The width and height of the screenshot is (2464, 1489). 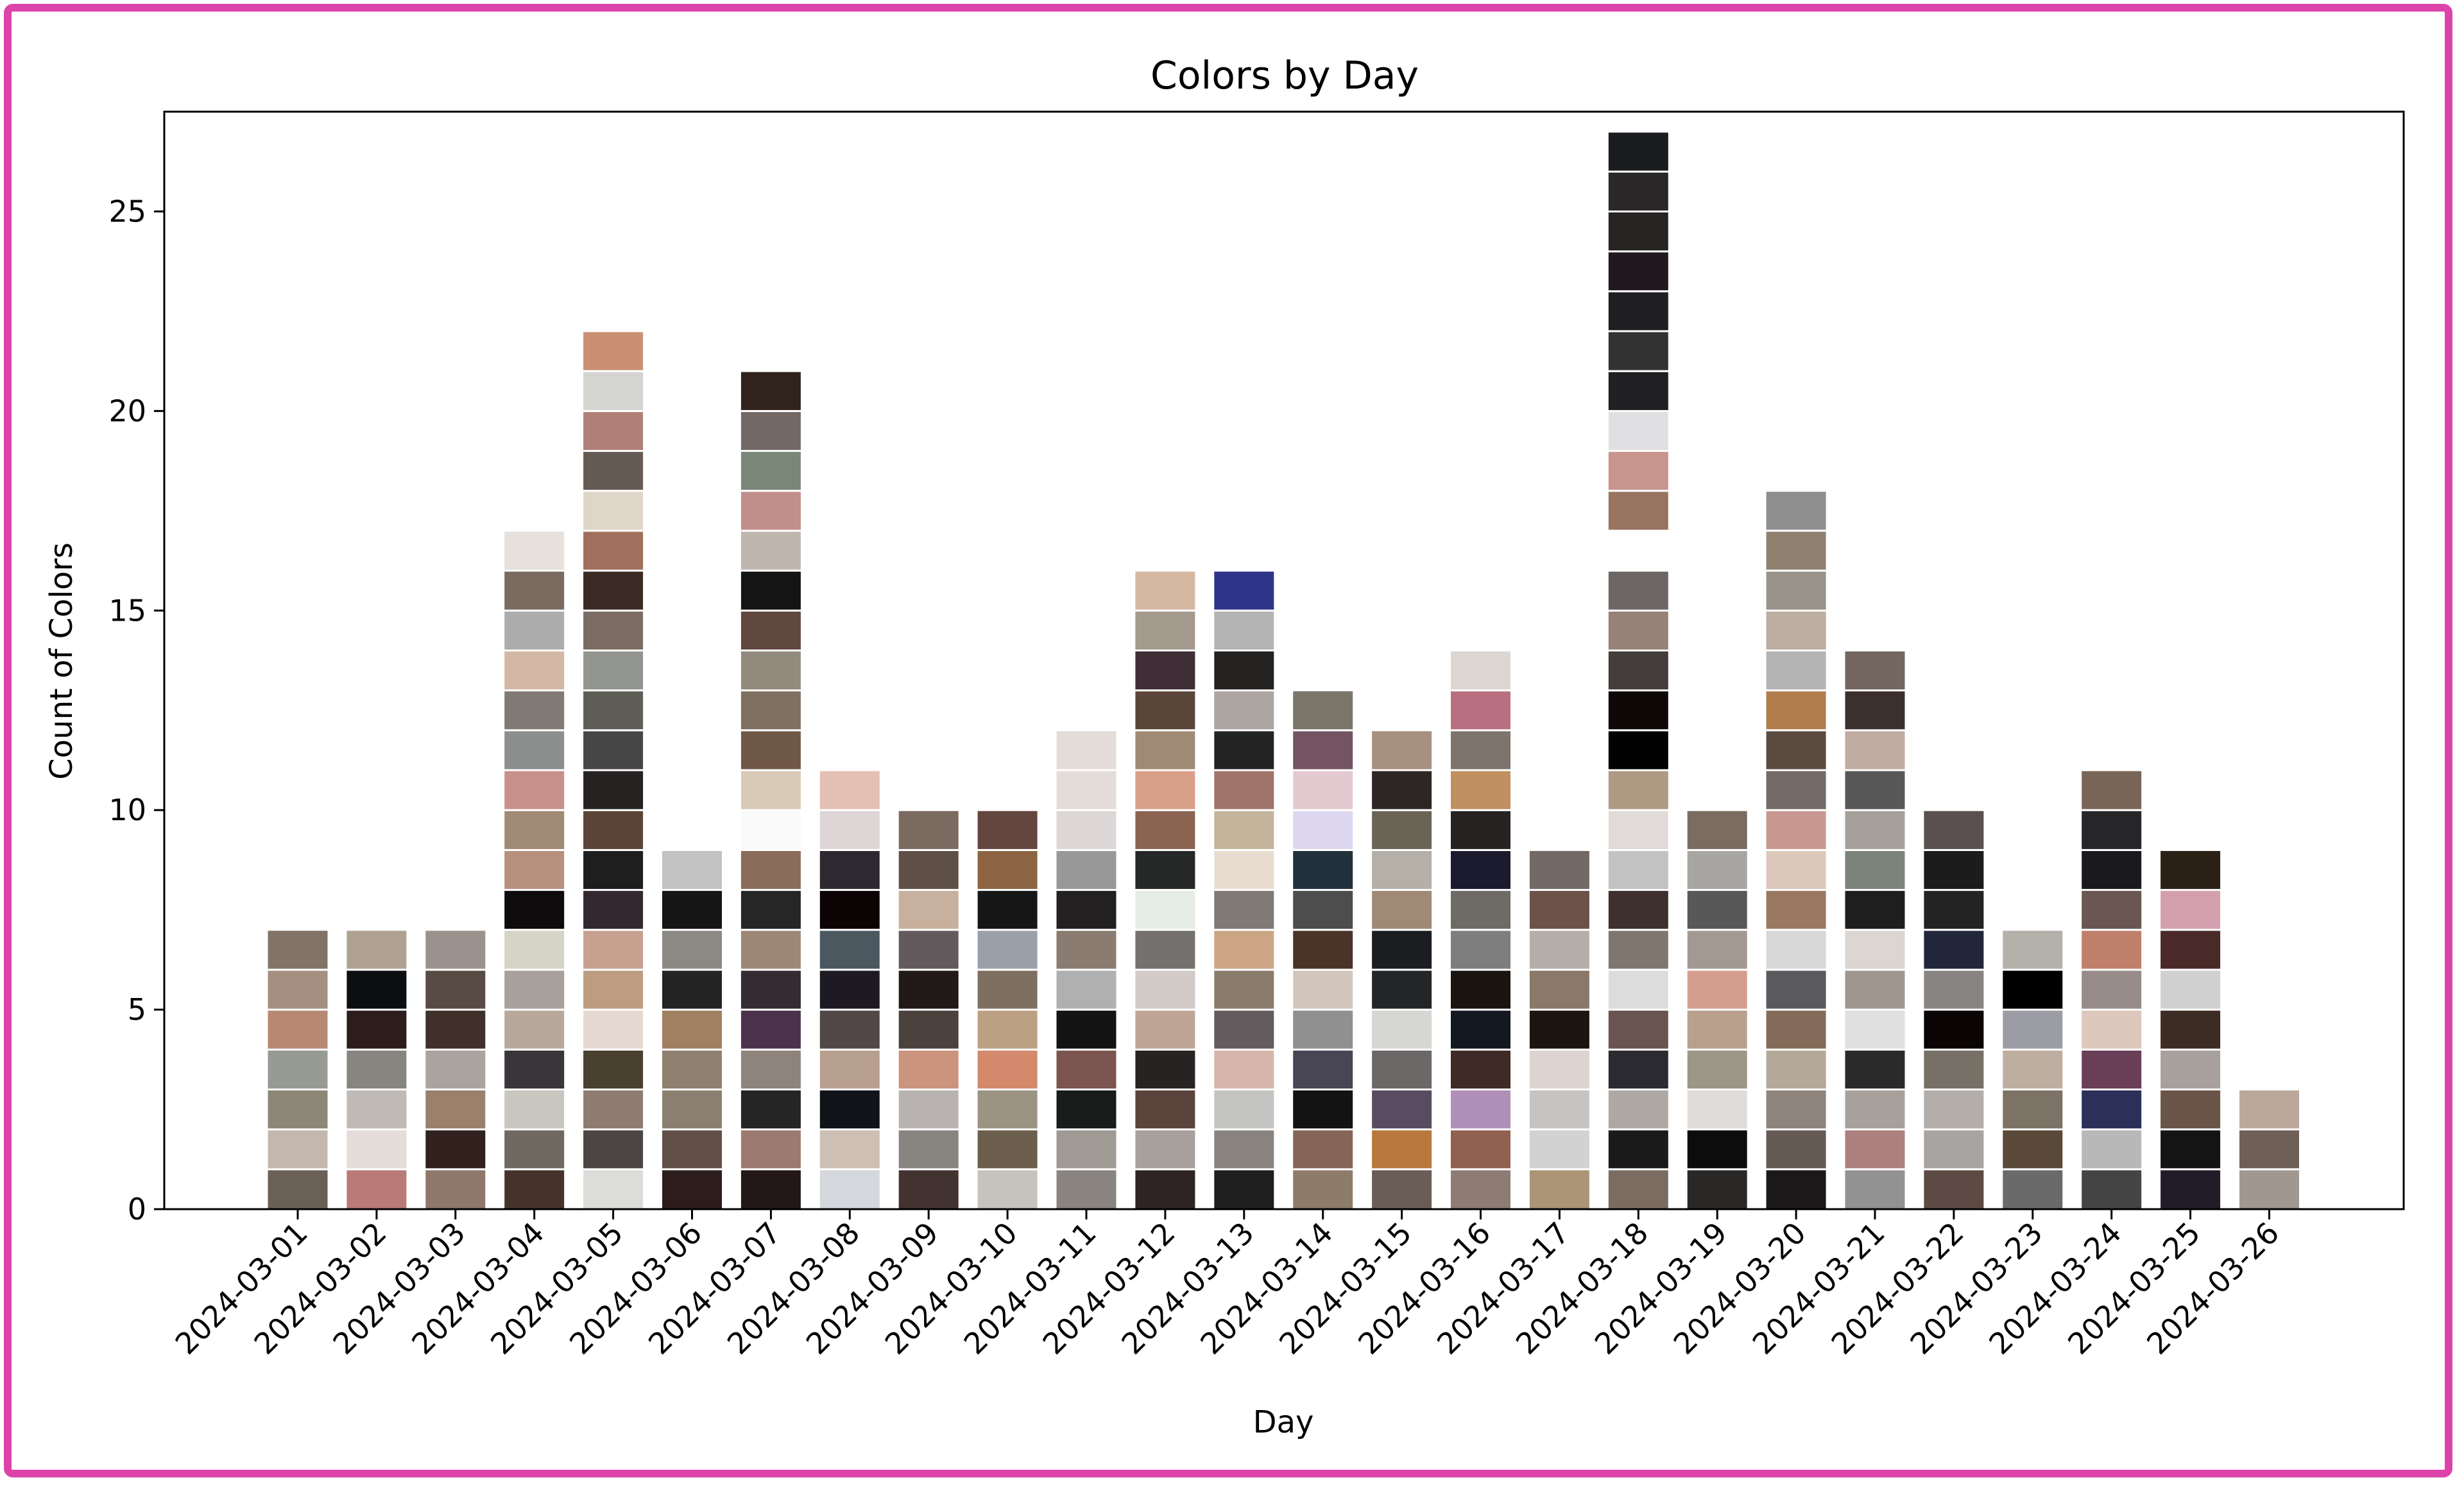 What do you see at coordinates (127, 810) in the screenshot?
I see `y-tick-label: 10` at bounding box center [127, 810].